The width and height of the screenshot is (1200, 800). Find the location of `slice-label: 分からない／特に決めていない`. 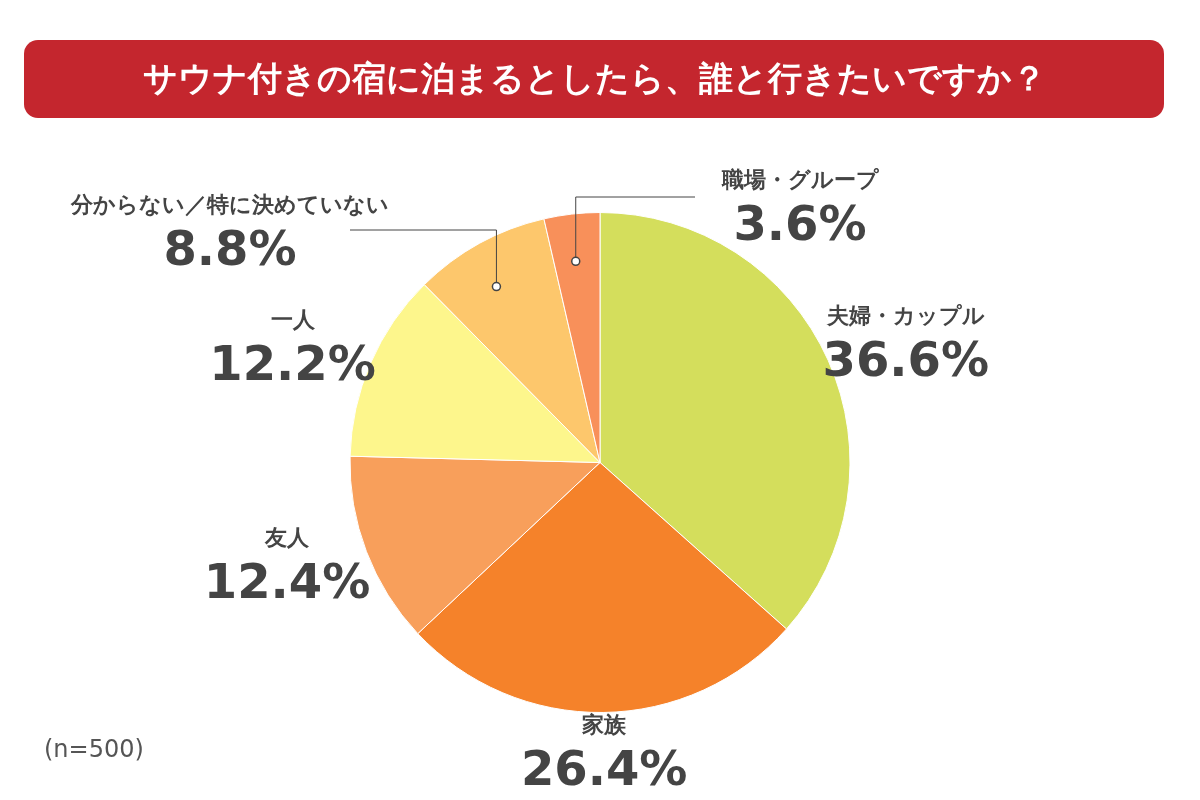

slice-label: 分からない／特に決めていない is located at coordinates (229, 204).